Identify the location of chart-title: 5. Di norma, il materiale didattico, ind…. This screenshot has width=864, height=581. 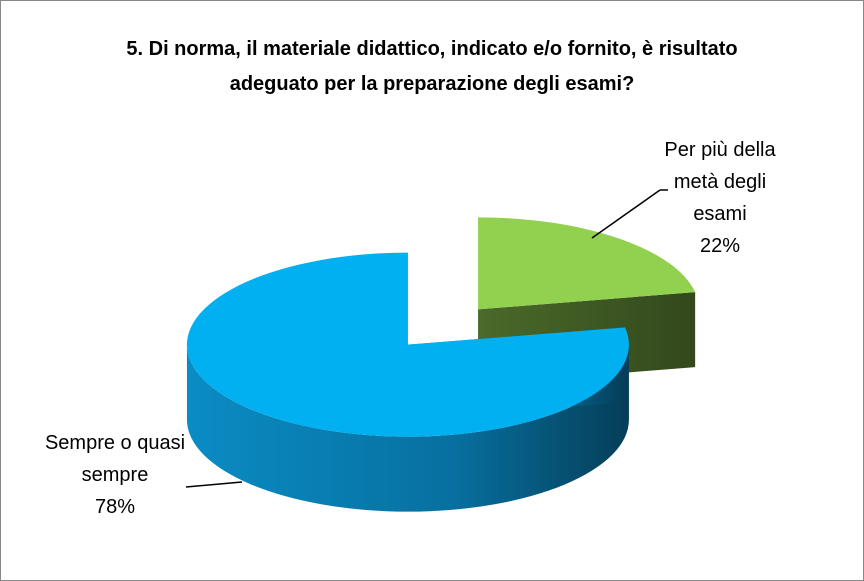
(432, 66).